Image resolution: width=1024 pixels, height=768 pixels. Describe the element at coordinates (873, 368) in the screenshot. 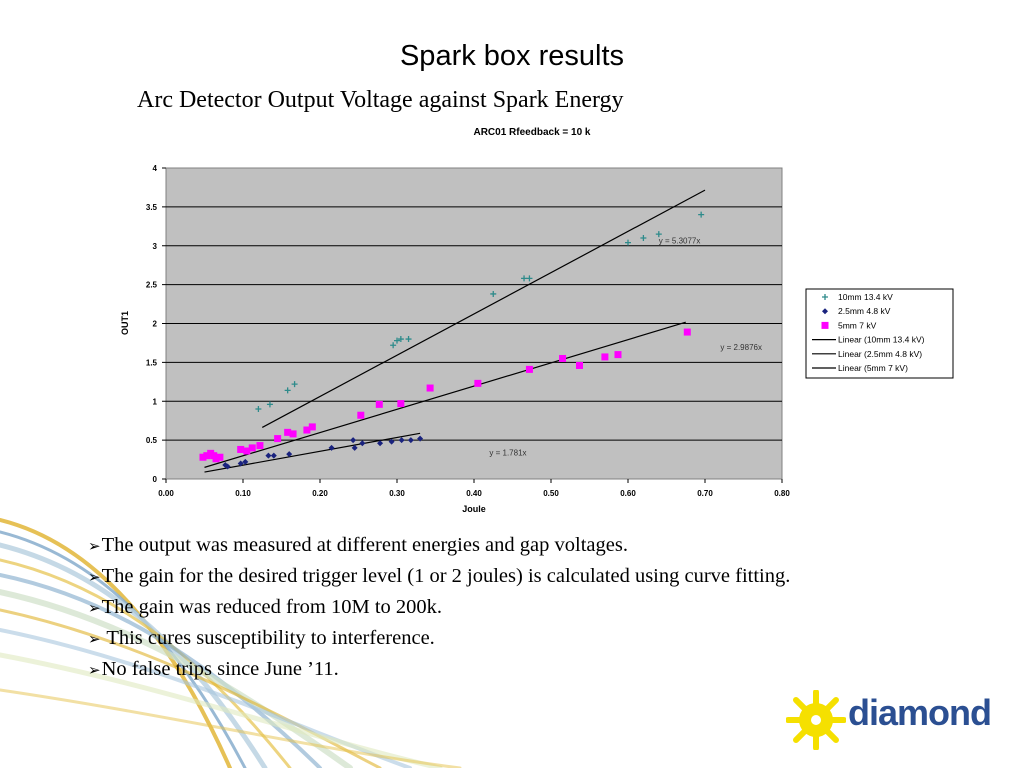

I see `legend-label: Linear (5mm 7 kV)` at that location.